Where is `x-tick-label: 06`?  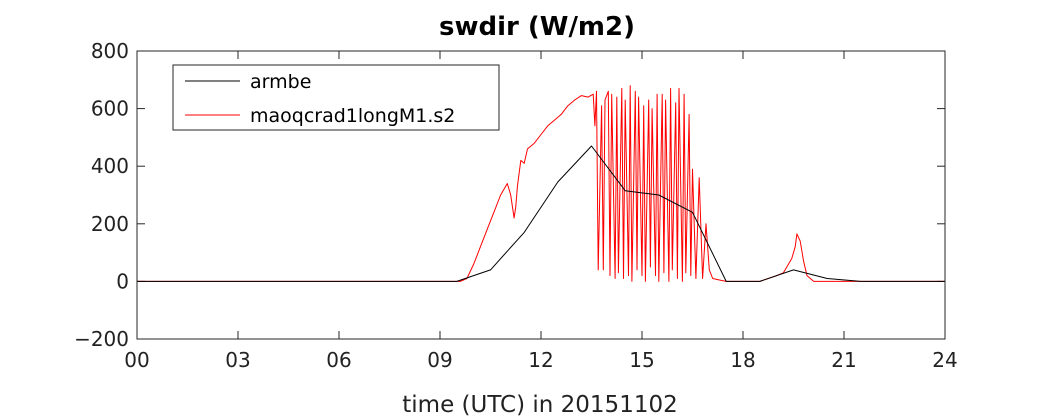 x-tick-label: 06 is located at coordinates (338, 360).